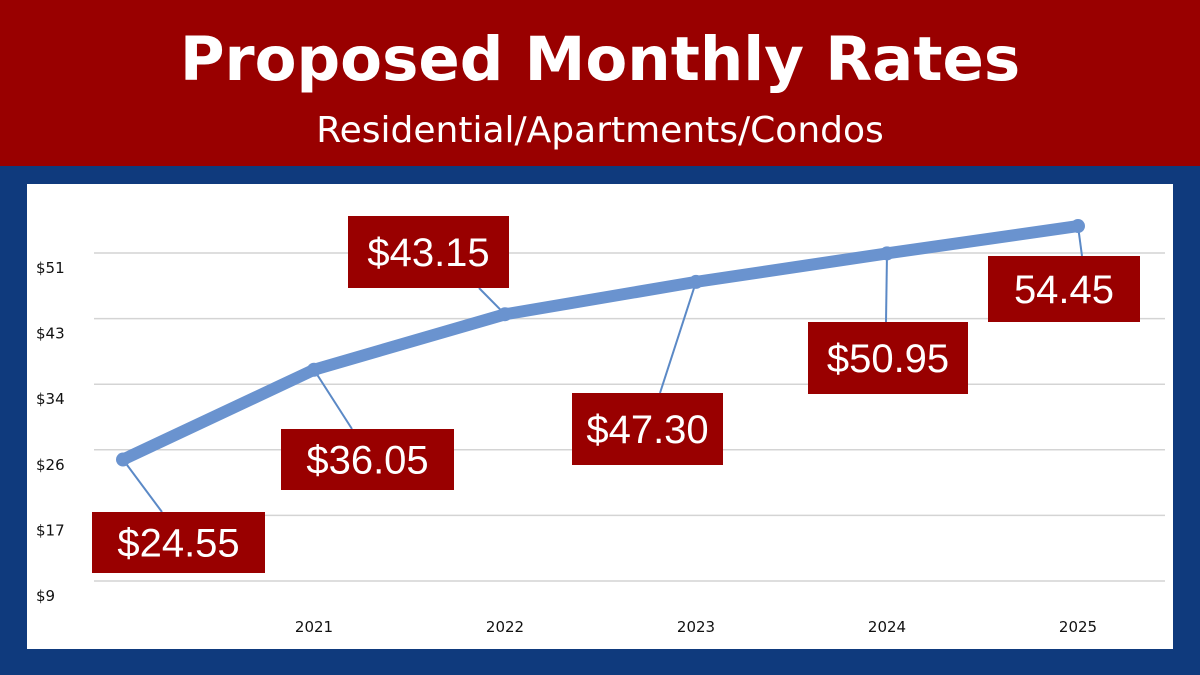  What do you see at coordinates (50, 399) in the screenshot?
I see `y-tick-label: $34` at bounding box center [50, 399].